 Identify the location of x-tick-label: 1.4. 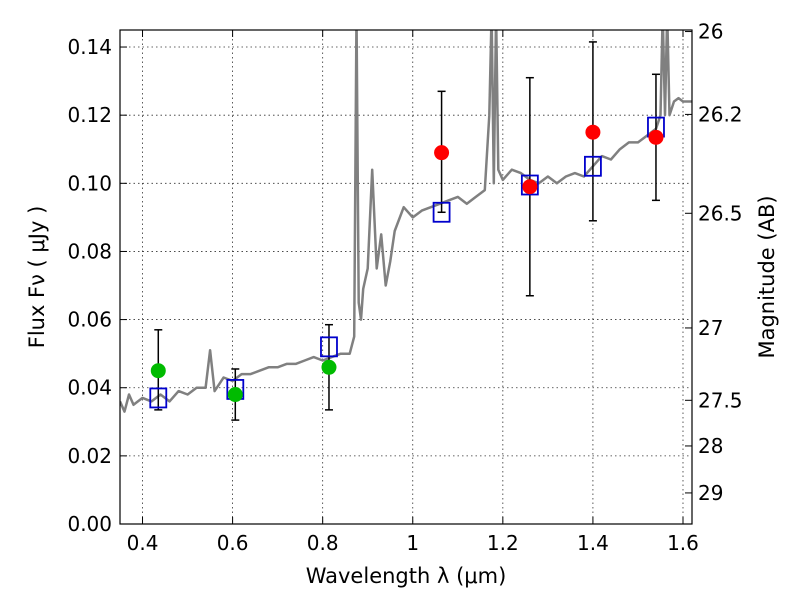
(593, 543).